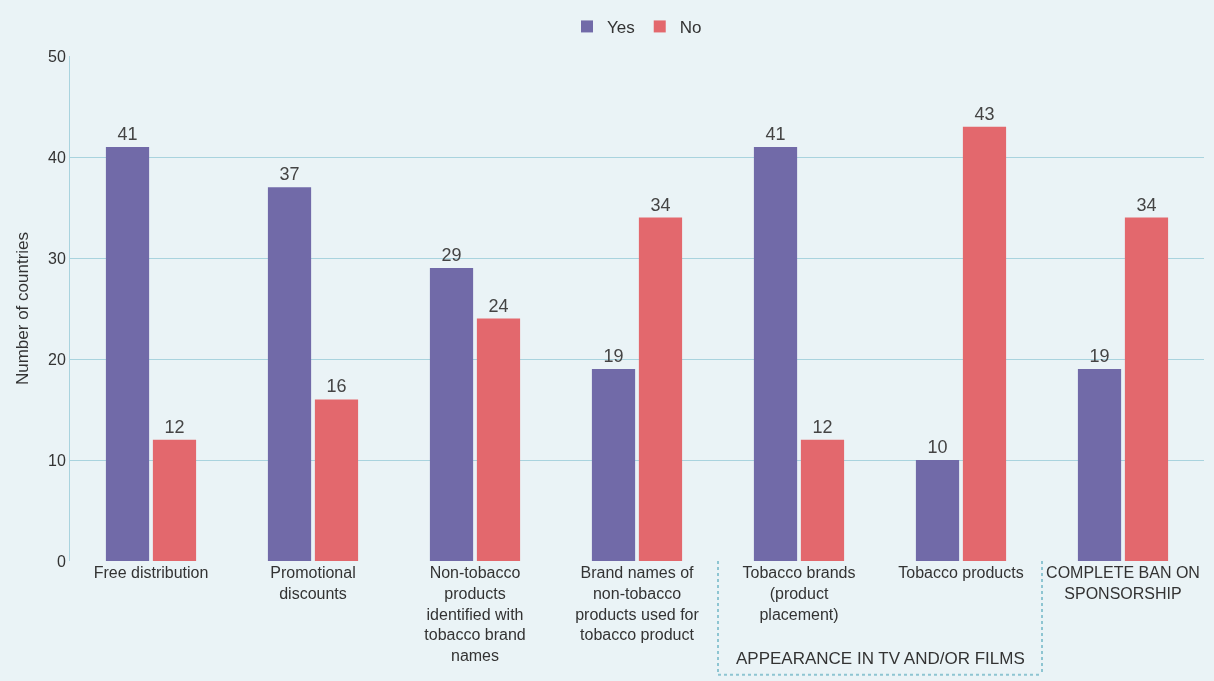 The height and width of the screenshot is (681, 1214). What do you see at coordinates (475, 614) in the screenshot?
I see `x-tick-label: Non-tobacco products identified with tobacco brand names` at bounding box center [475, 614].